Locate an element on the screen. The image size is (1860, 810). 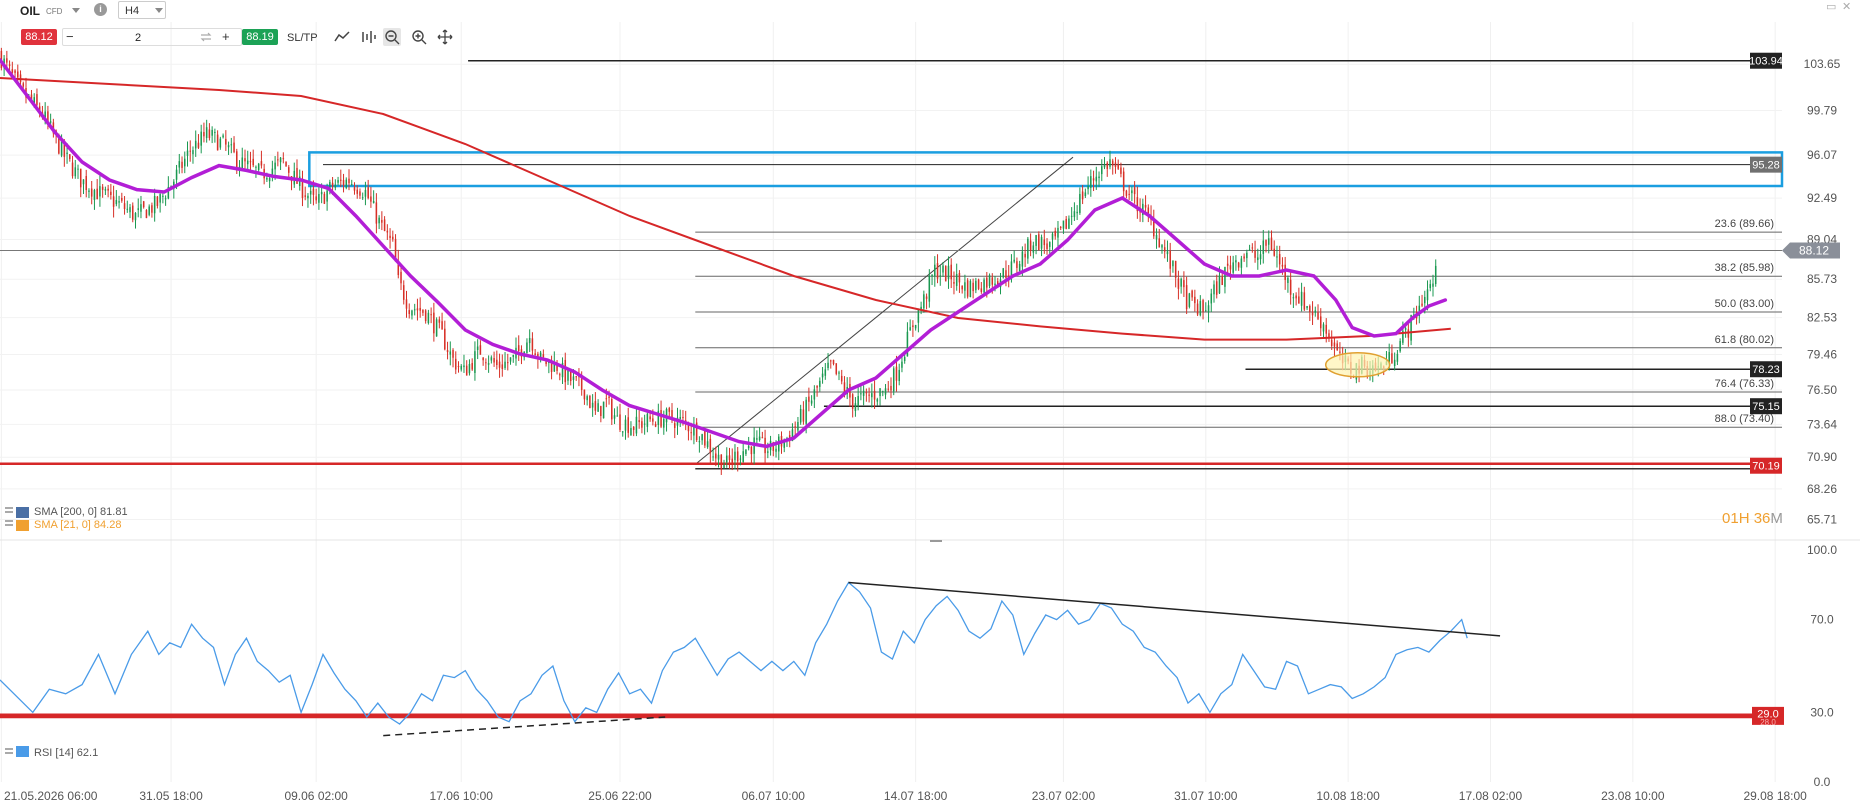
quantity-plus-button: + is located at coordinates (226, 36).